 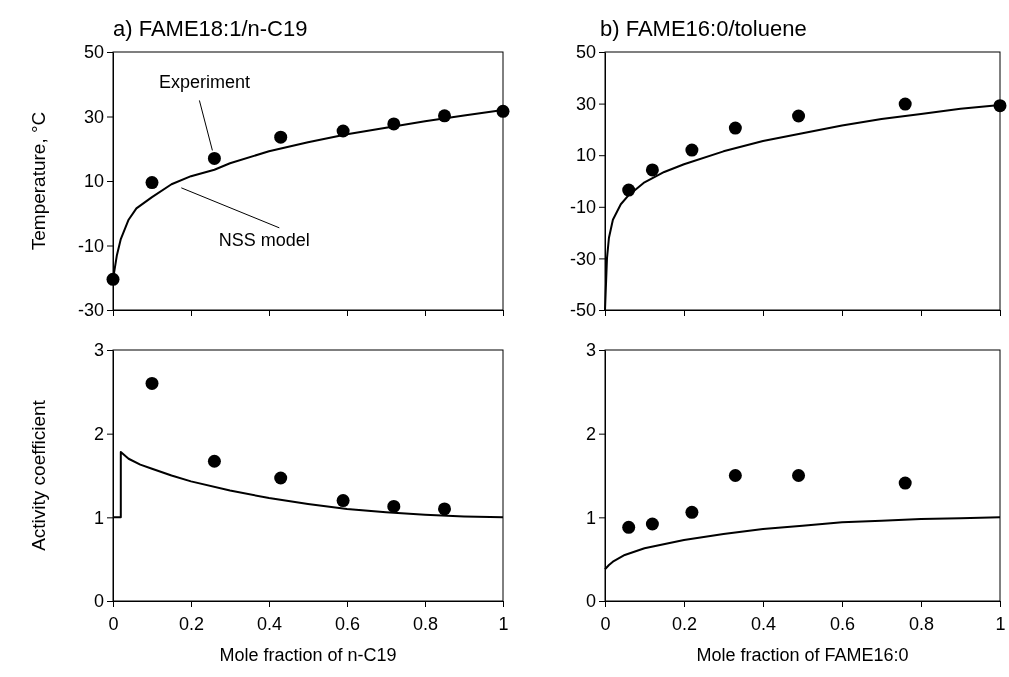 What do you see at coordinates (802, 655) in the screenshot?
I see `x-axis-title: Mole fraction of FAME16:0` at bounding box center [802, 655].